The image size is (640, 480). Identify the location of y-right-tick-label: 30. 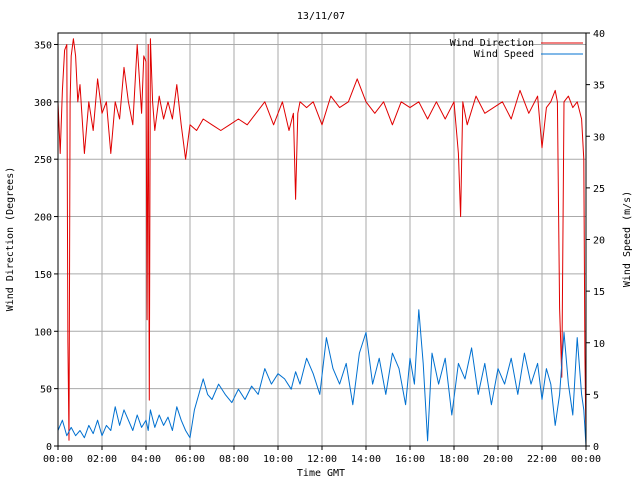
(599, 137).